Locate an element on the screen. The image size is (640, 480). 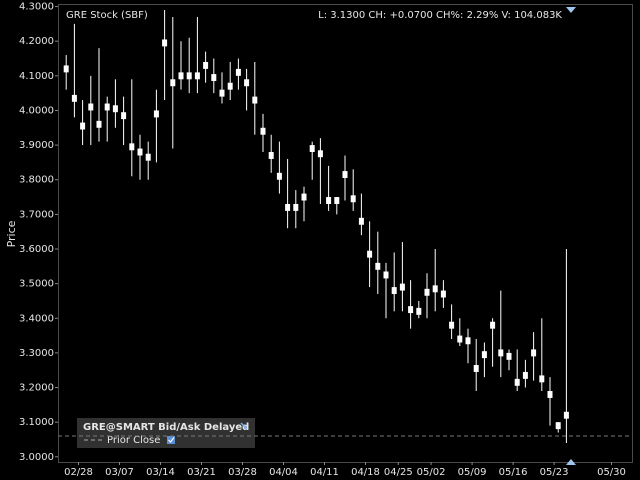
x-tick-label: 03/14 is located at coordinates (160, 472).